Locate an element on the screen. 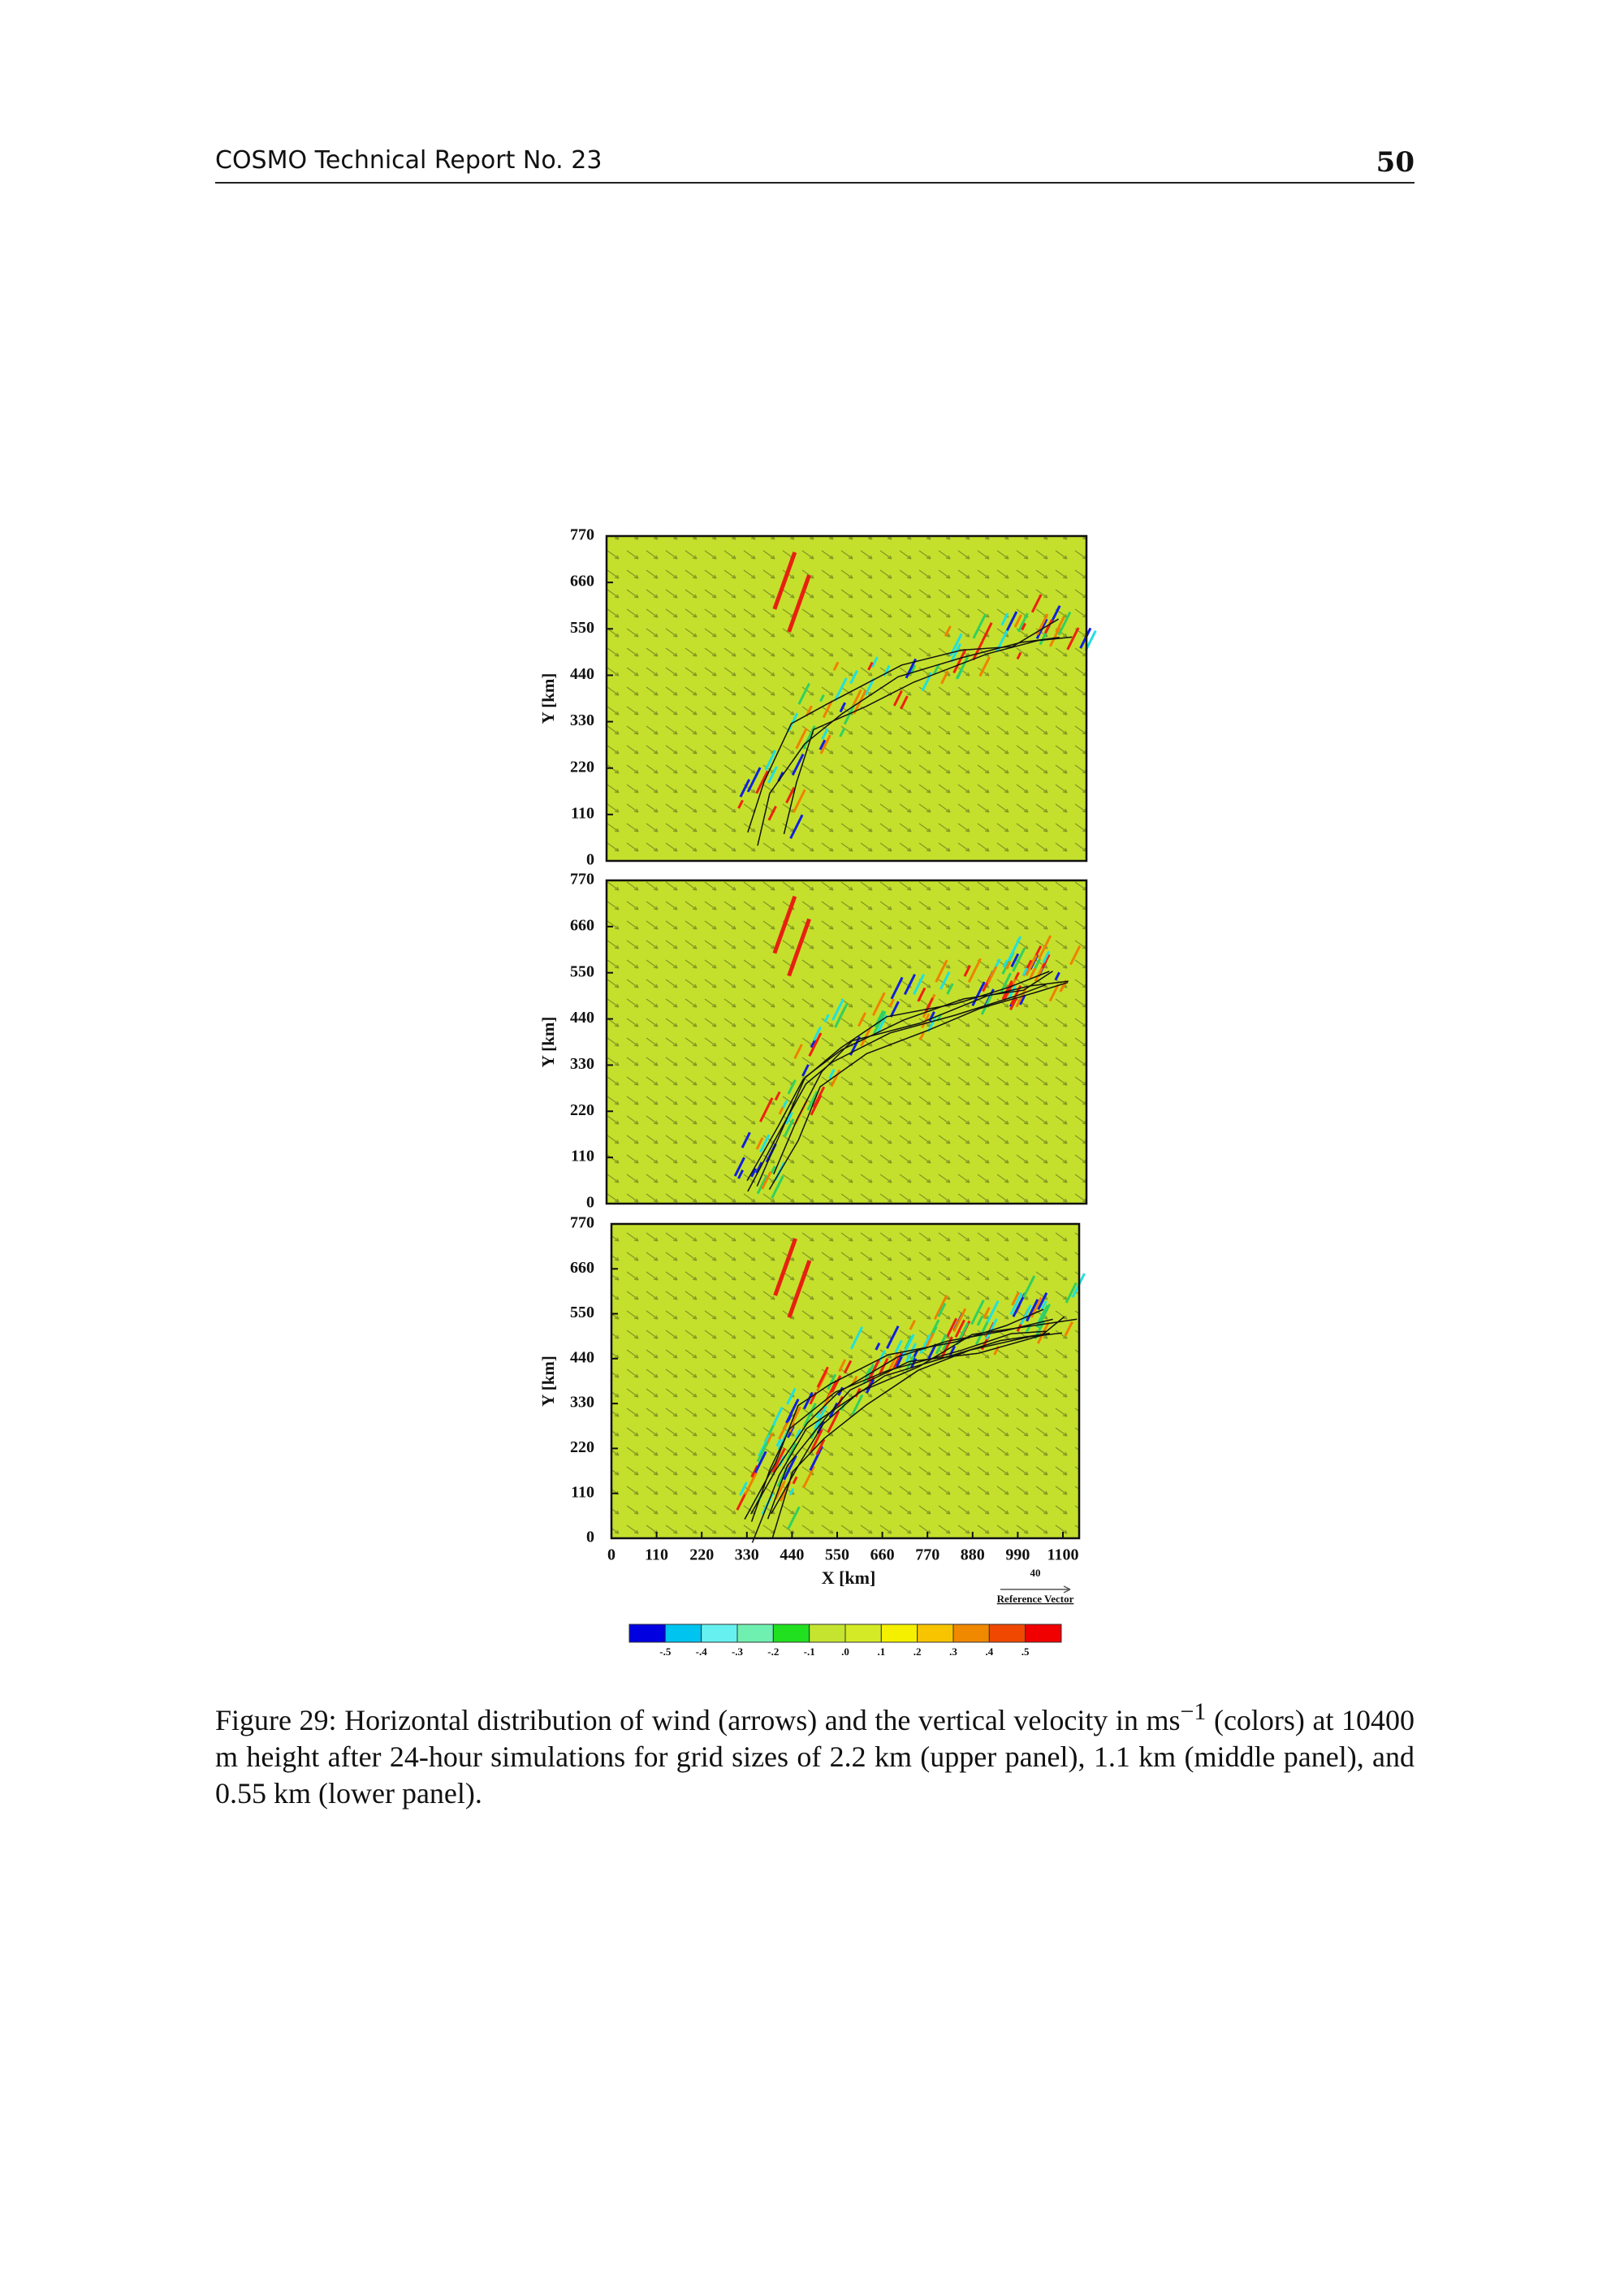  y-tick-label: 330 is located at coordinates (582, 720).